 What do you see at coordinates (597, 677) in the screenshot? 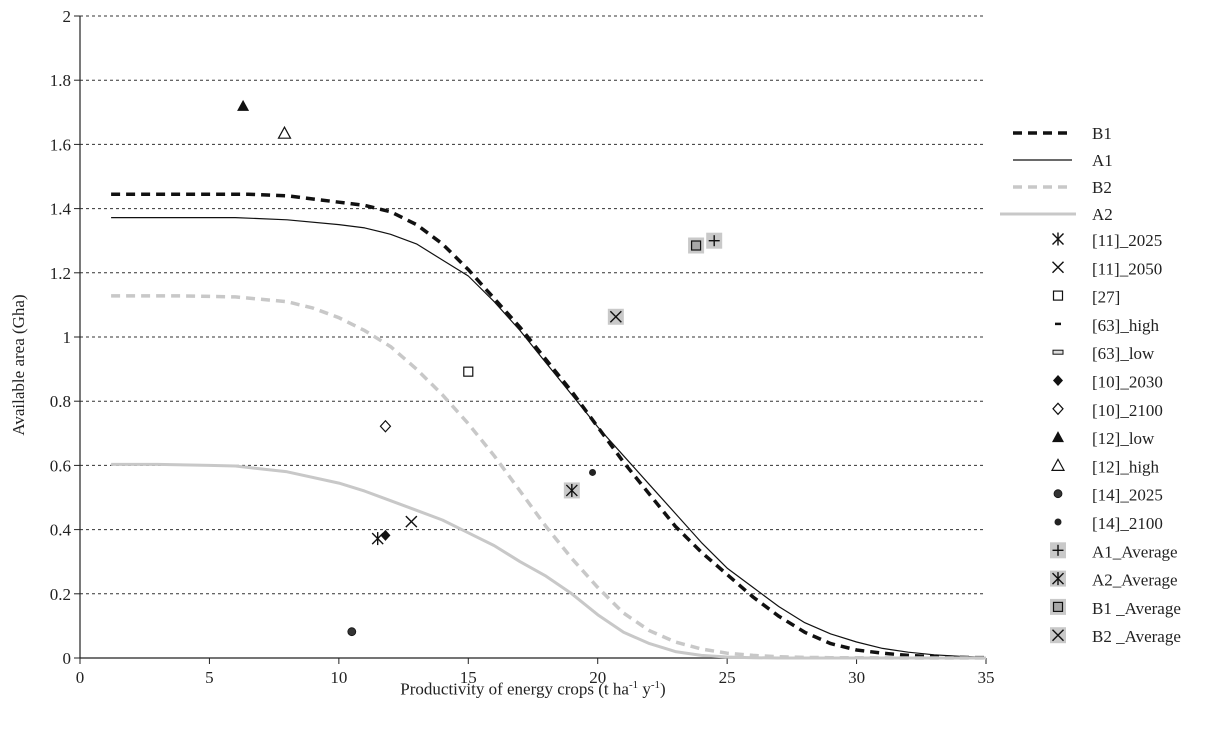
I see `x-tick-label: 20` at bounding box center [597, 677].